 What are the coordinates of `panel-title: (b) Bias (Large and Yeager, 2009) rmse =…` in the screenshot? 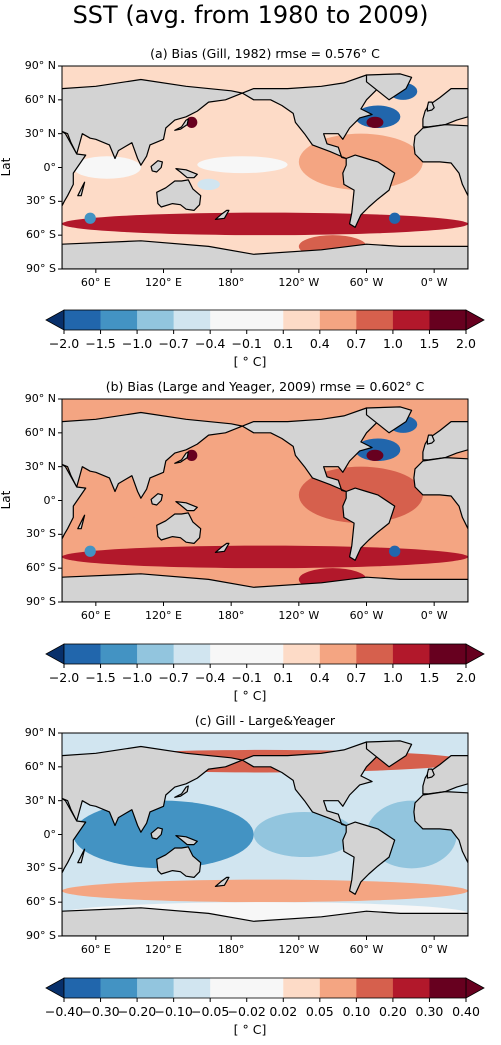 It's located at (265, 386).